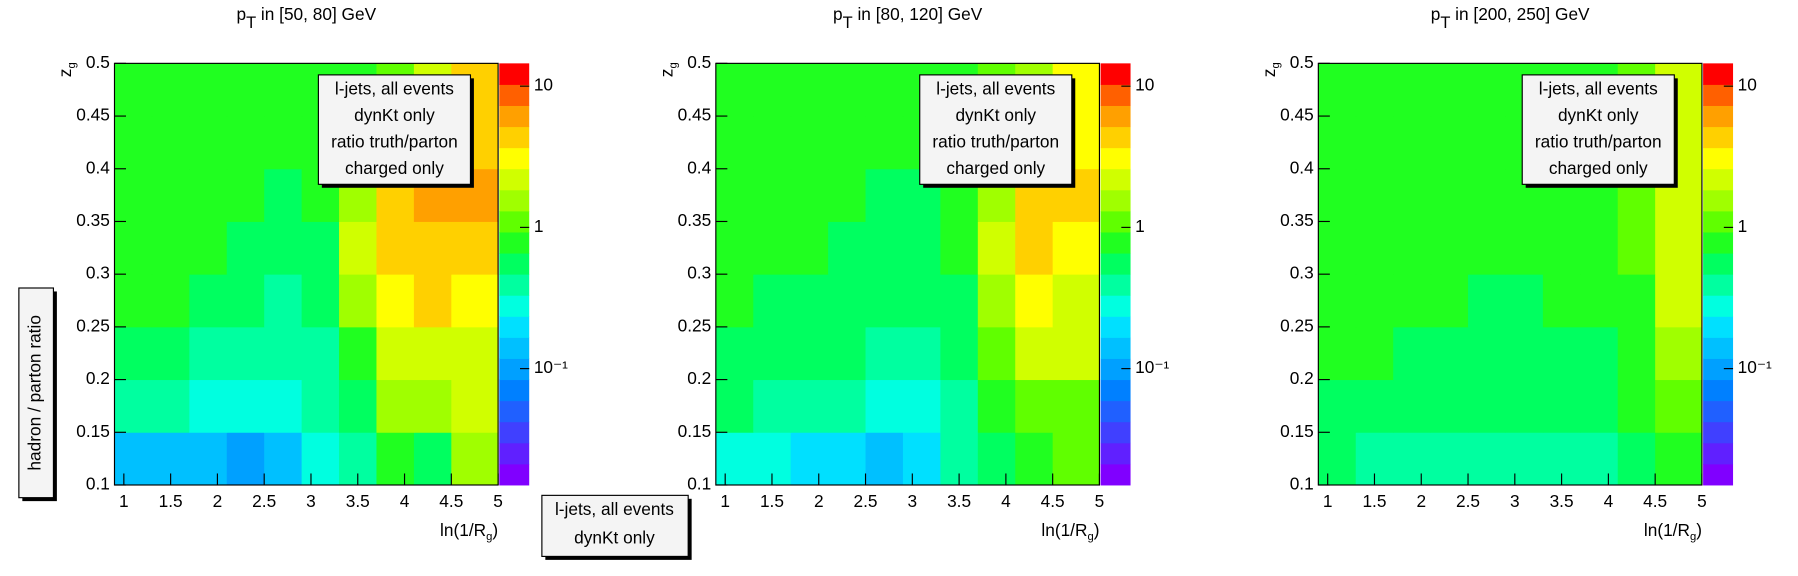  Describe the element at coordinates (1421, 501) in the screenshot. I see `x-tick-label: 2` at that location.